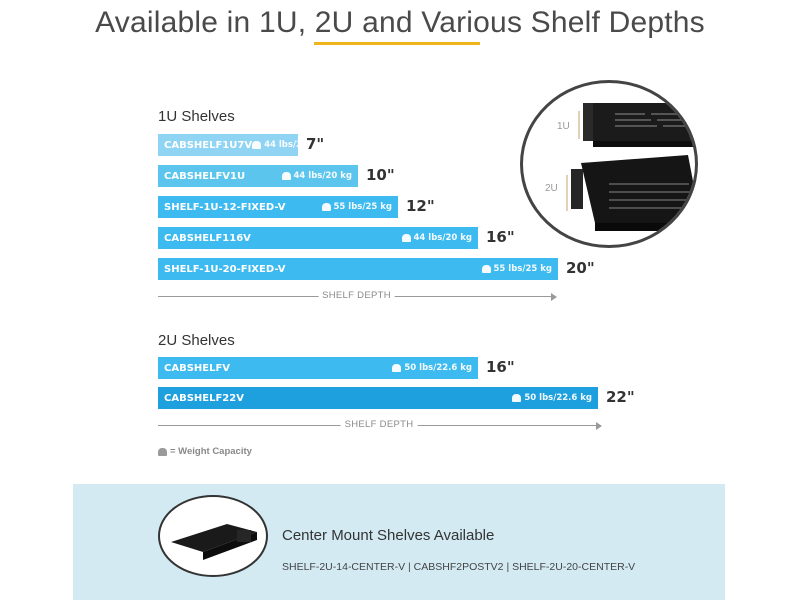 Image resolution: width=800 pixels, height=600 pixels. What do you see at coordinates (397, 43) in the screenshot?
I see `headline-underline` at bounding box center [397, 43].